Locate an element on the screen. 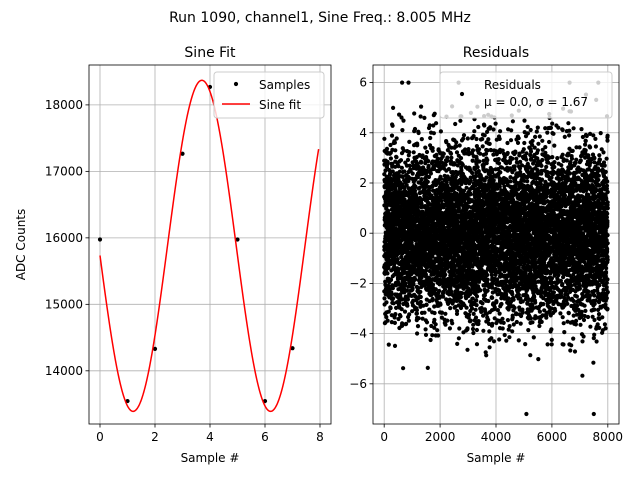  x-axis-label: Sample # is located at coordinates (210, 458).